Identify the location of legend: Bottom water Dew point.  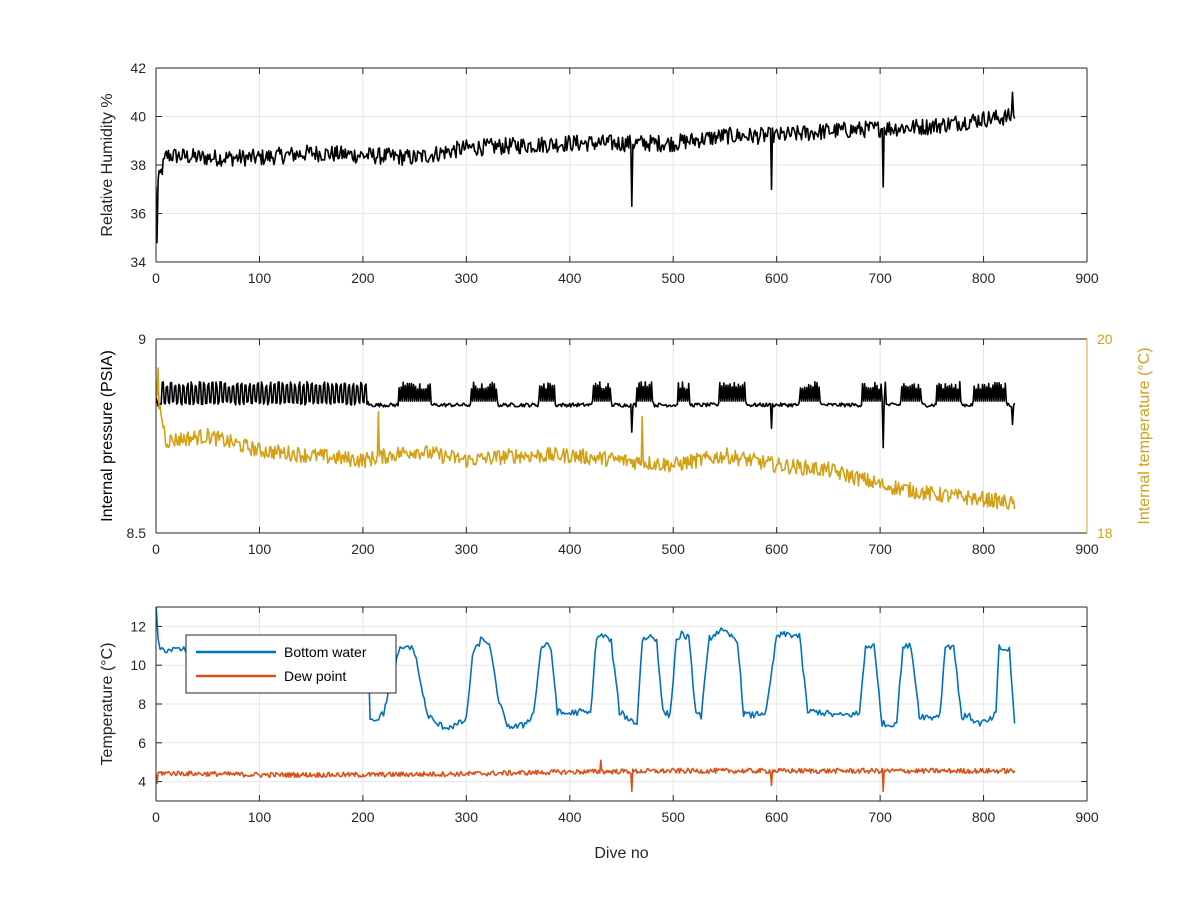
(291, 664).